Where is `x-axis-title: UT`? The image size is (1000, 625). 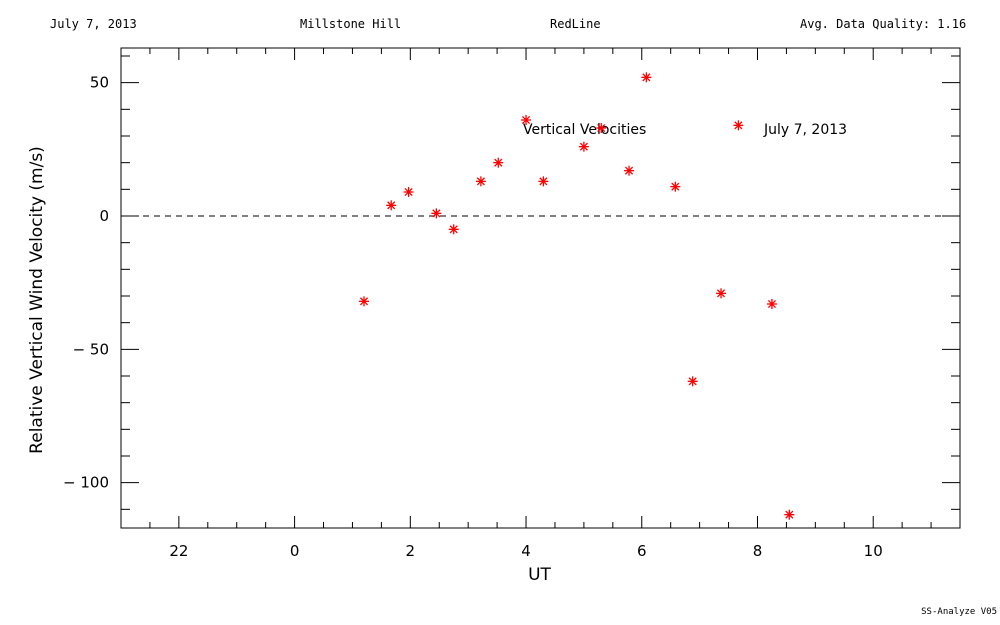 x-axis-title: UT is located at coordinates (539, 575).